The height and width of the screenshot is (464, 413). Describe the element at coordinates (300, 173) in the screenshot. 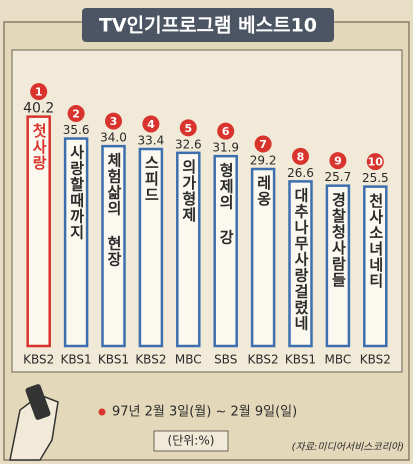

I see `value-label: 26.6` at that location.